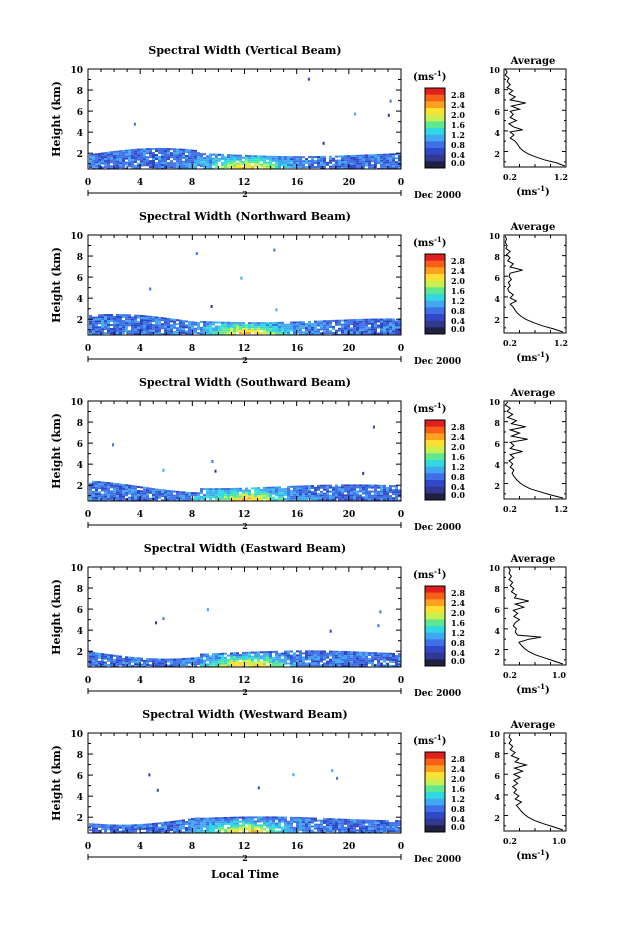 This screenshot has height=933, width=623. I want to click on y-tick-label: 4, so click(80, 632).